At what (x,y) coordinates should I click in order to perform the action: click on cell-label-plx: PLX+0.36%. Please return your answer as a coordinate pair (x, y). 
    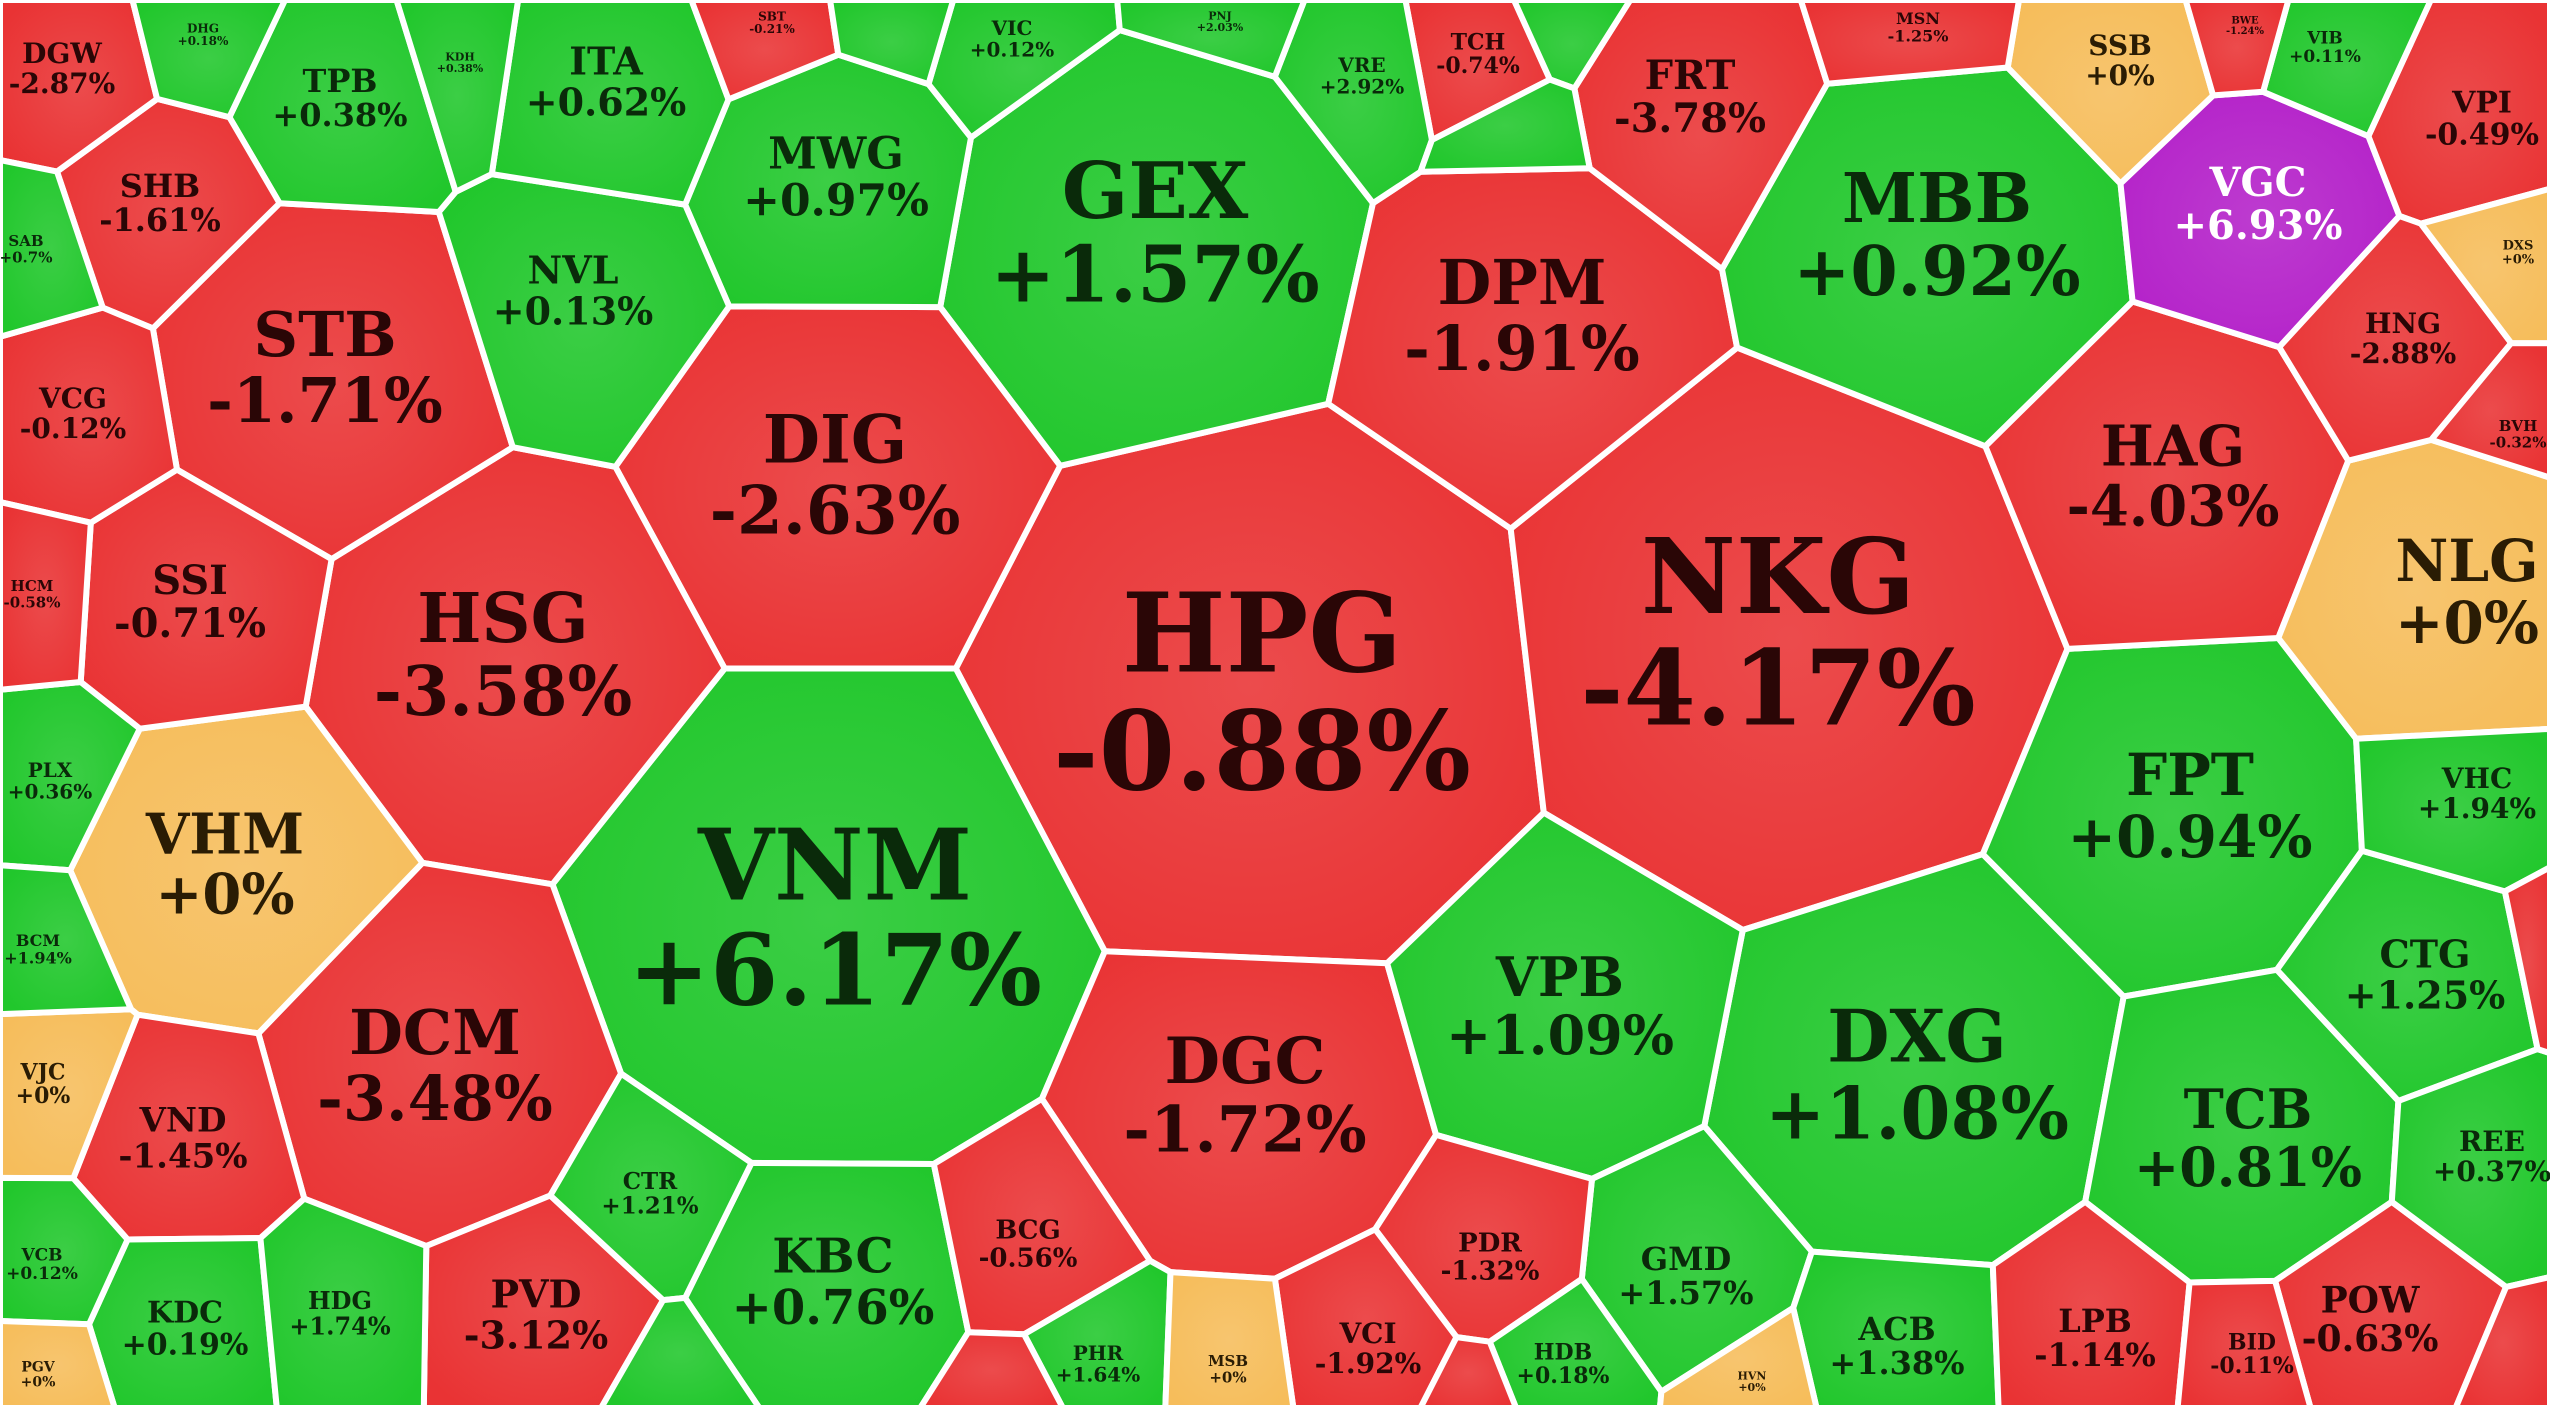
    Looking at the image, I should click on (50, 780).